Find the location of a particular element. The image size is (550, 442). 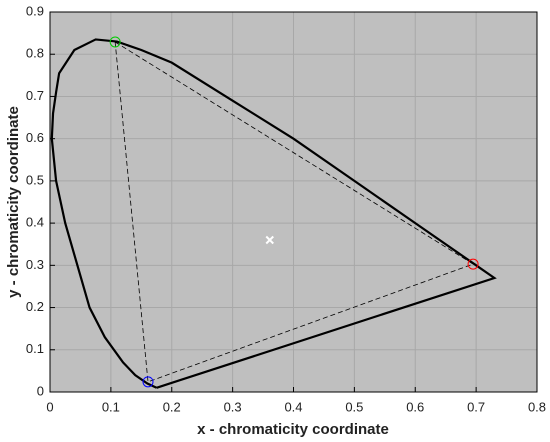

x-tick-label: 0.3 is located at coordinates (233, 406).